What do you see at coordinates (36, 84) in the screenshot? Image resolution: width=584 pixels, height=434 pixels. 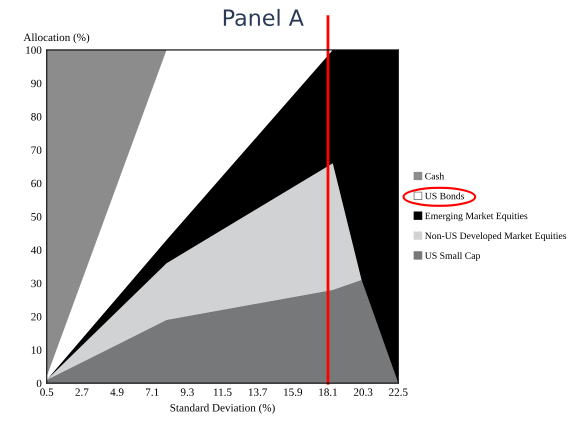 I see `y-tick-label: 90` at bounding box center [36, 84].